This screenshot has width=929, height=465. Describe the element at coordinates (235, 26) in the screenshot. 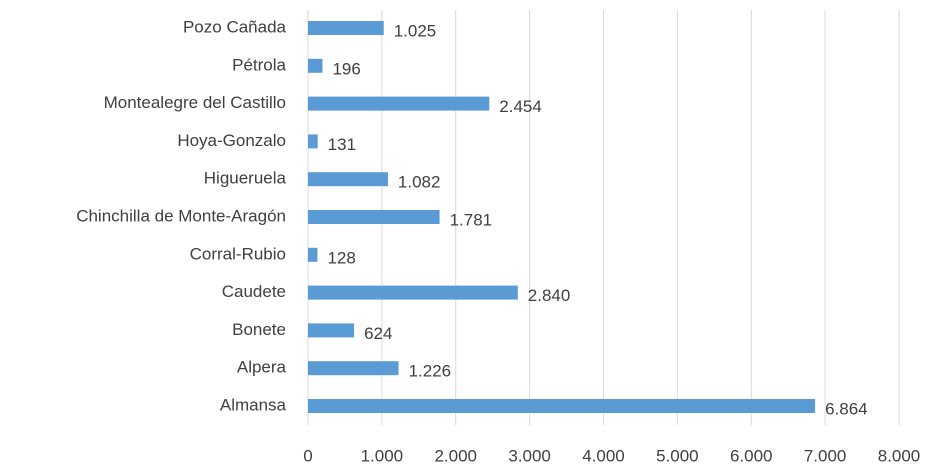

I see `y-tick-label: Pozo Cañada` at that location.